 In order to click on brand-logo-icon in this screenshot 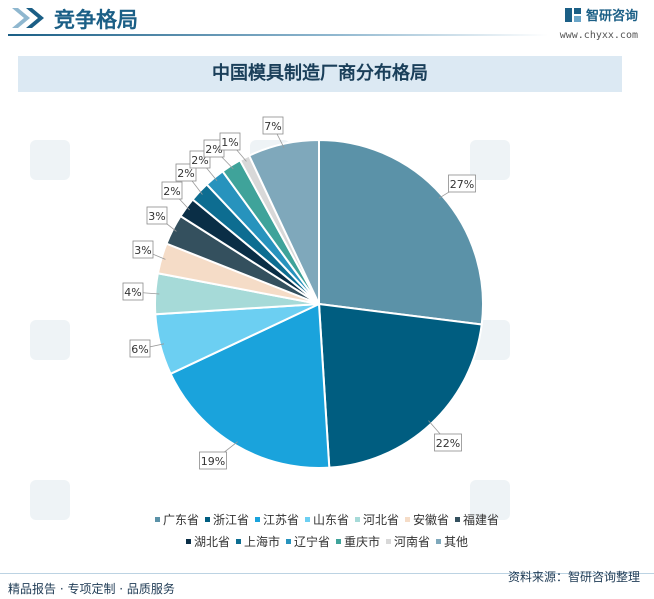, I will do `click(572, 14)`.